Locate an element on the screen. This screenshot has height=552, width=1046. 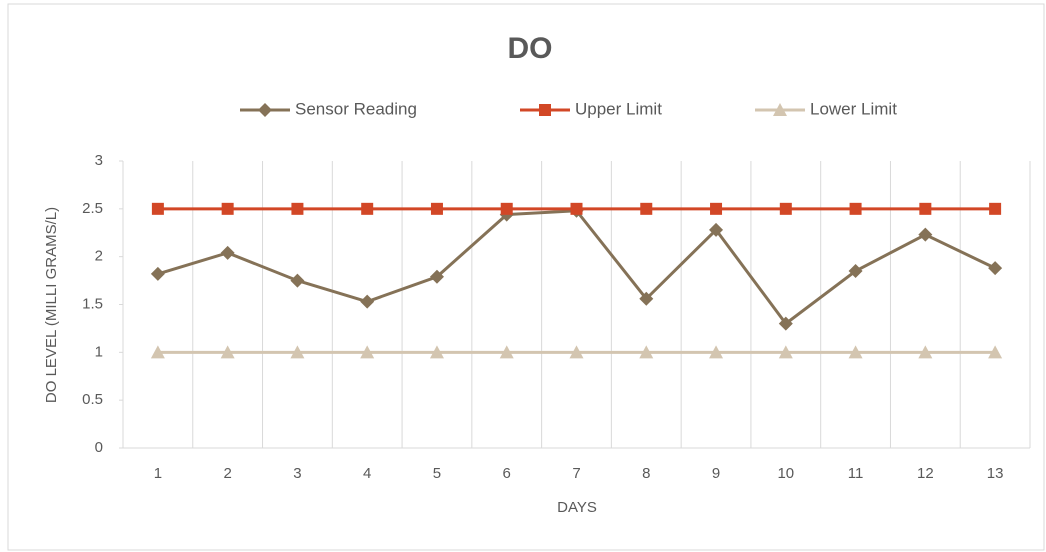
x-tick-label: 9 is located at coordinates (716, 473).